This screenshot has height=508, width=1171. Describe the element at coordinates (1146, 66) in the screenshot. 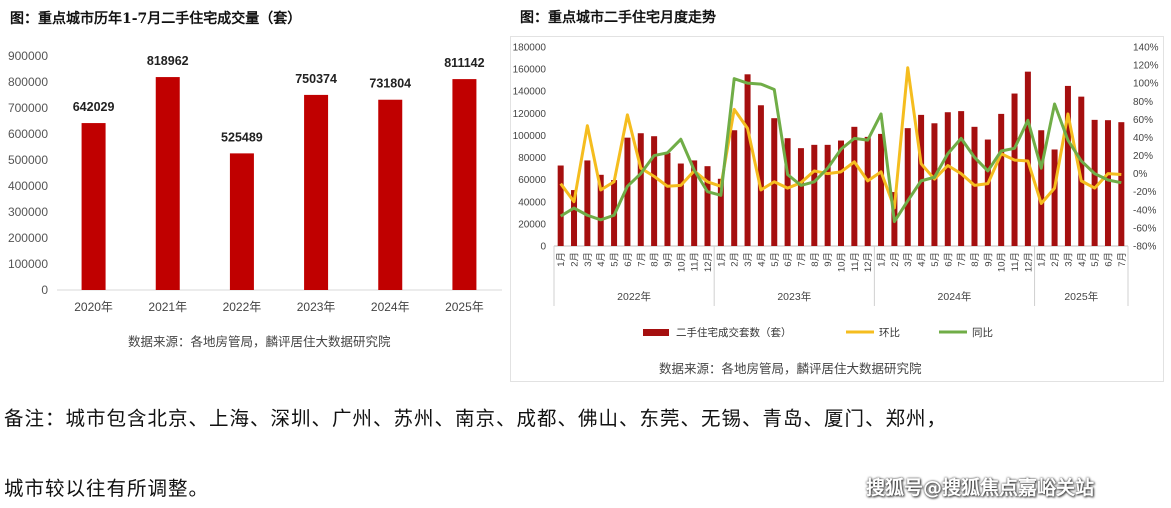

I see `right-right-y-tick-label: 120%` at that location.